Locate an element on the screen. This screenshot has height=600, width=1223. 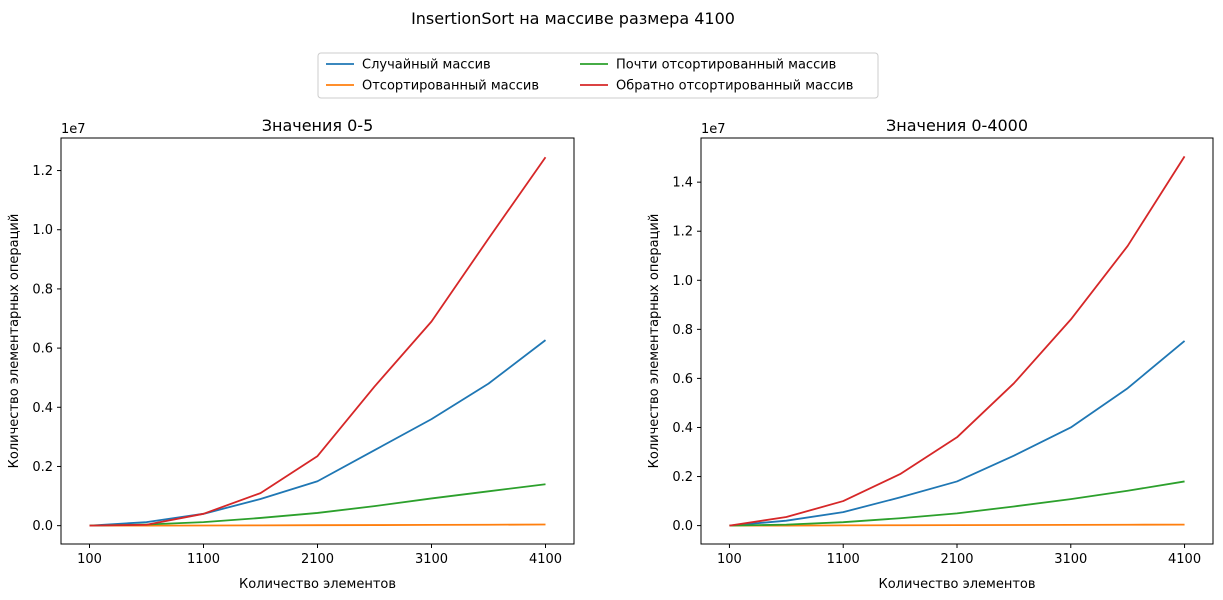
legend-frame is located at coordinates (598, 75).